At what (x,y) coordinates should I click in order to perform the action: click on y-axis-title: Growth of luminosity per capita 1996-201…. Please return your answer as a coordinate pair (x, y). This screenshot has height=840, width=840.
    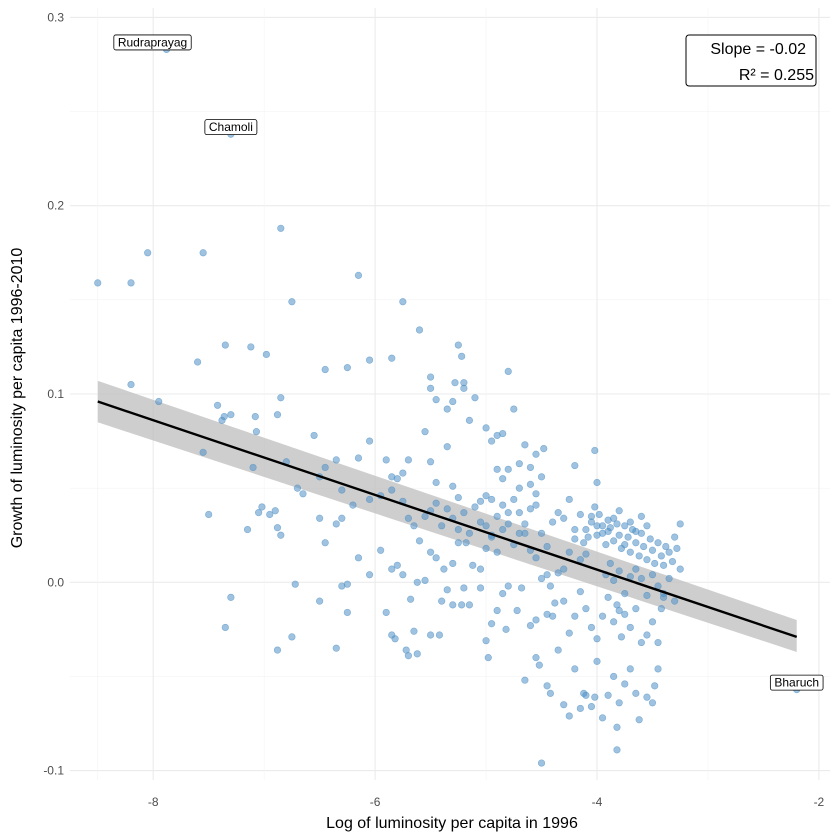
    Looking at the image, I should click on (17, 398).